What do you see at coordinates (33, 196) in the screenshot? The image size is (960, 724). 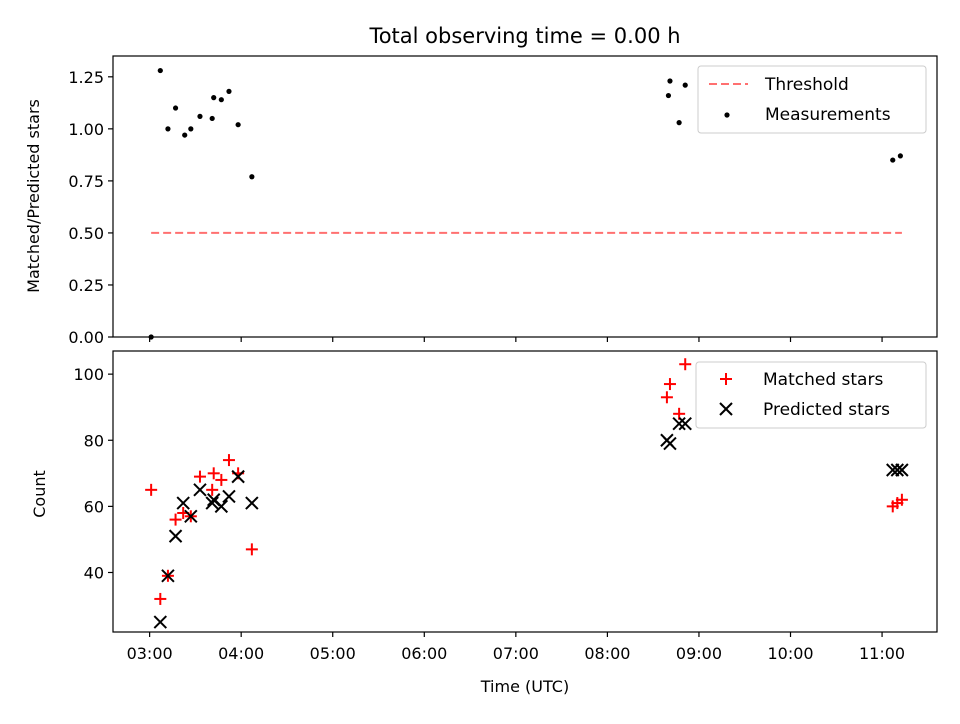 I see `top-y-axis-label: Matched/Predicted stars` at bounding box center [33, 196].